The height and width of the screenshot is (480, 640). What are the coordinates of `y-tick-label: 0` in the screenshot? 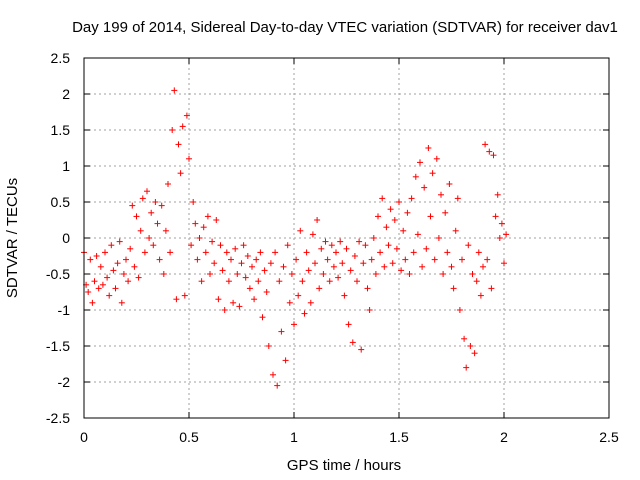 It's located at (66, 238).